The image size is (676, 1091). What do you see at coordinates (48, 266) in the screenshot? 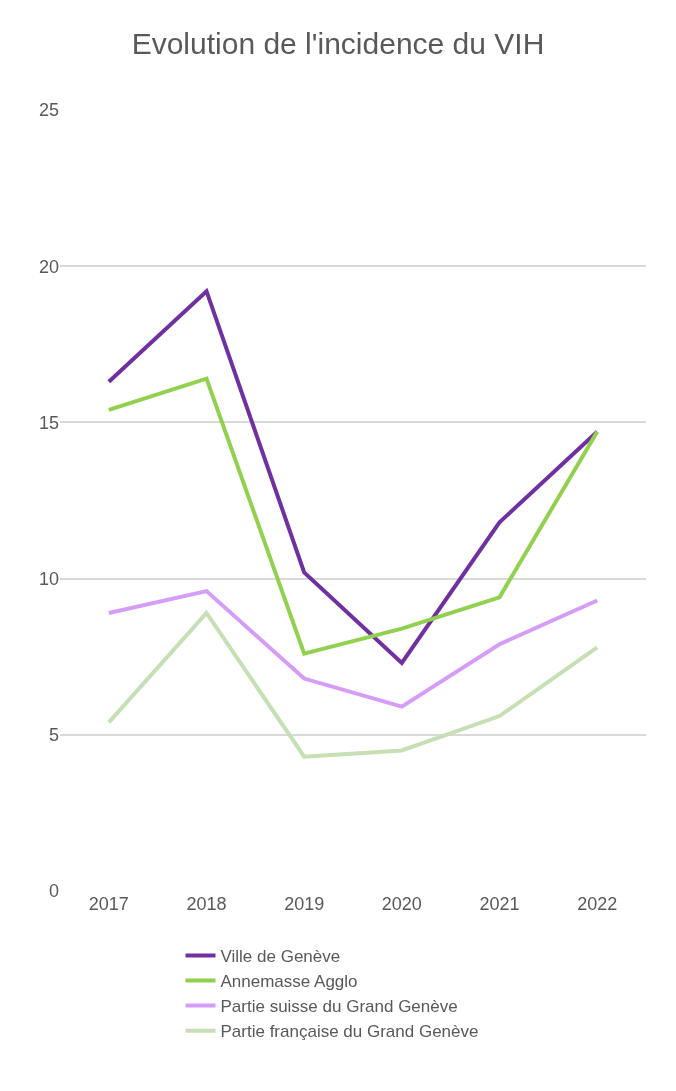
I see `y-tick-label: 20` at bounding box center [48, 266].